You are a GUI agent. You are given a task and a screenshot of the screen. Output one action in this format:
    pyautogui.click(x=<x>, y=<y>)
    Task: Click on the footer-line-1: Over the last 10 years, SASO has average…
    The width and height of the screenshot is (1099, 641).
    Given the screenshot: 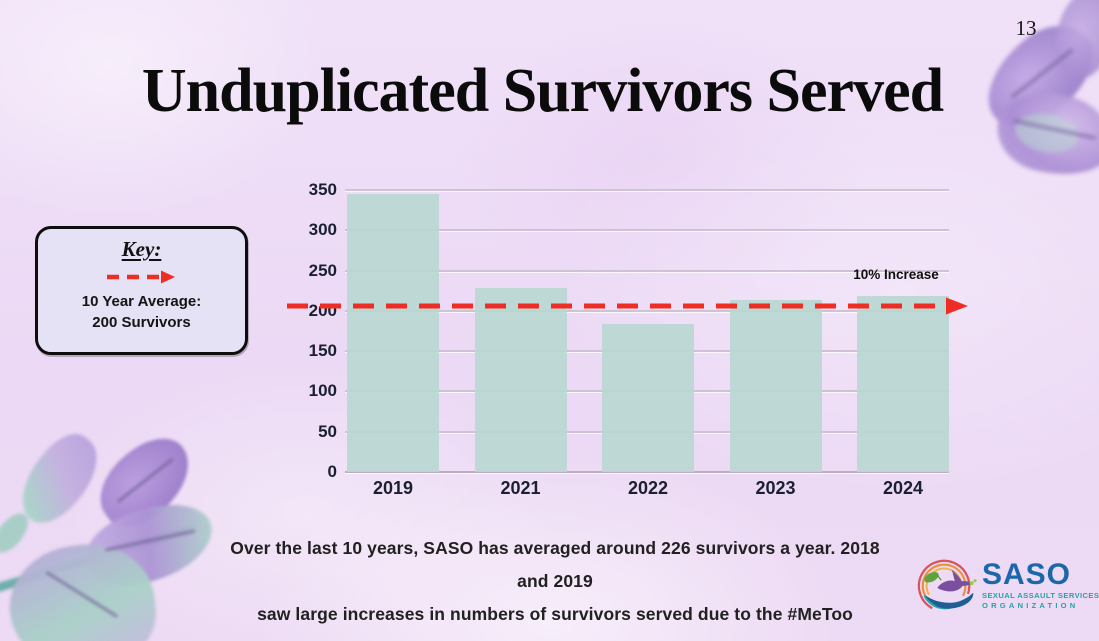 What is the action you would take?
    pyautogui.click(x=555, y=564)
    